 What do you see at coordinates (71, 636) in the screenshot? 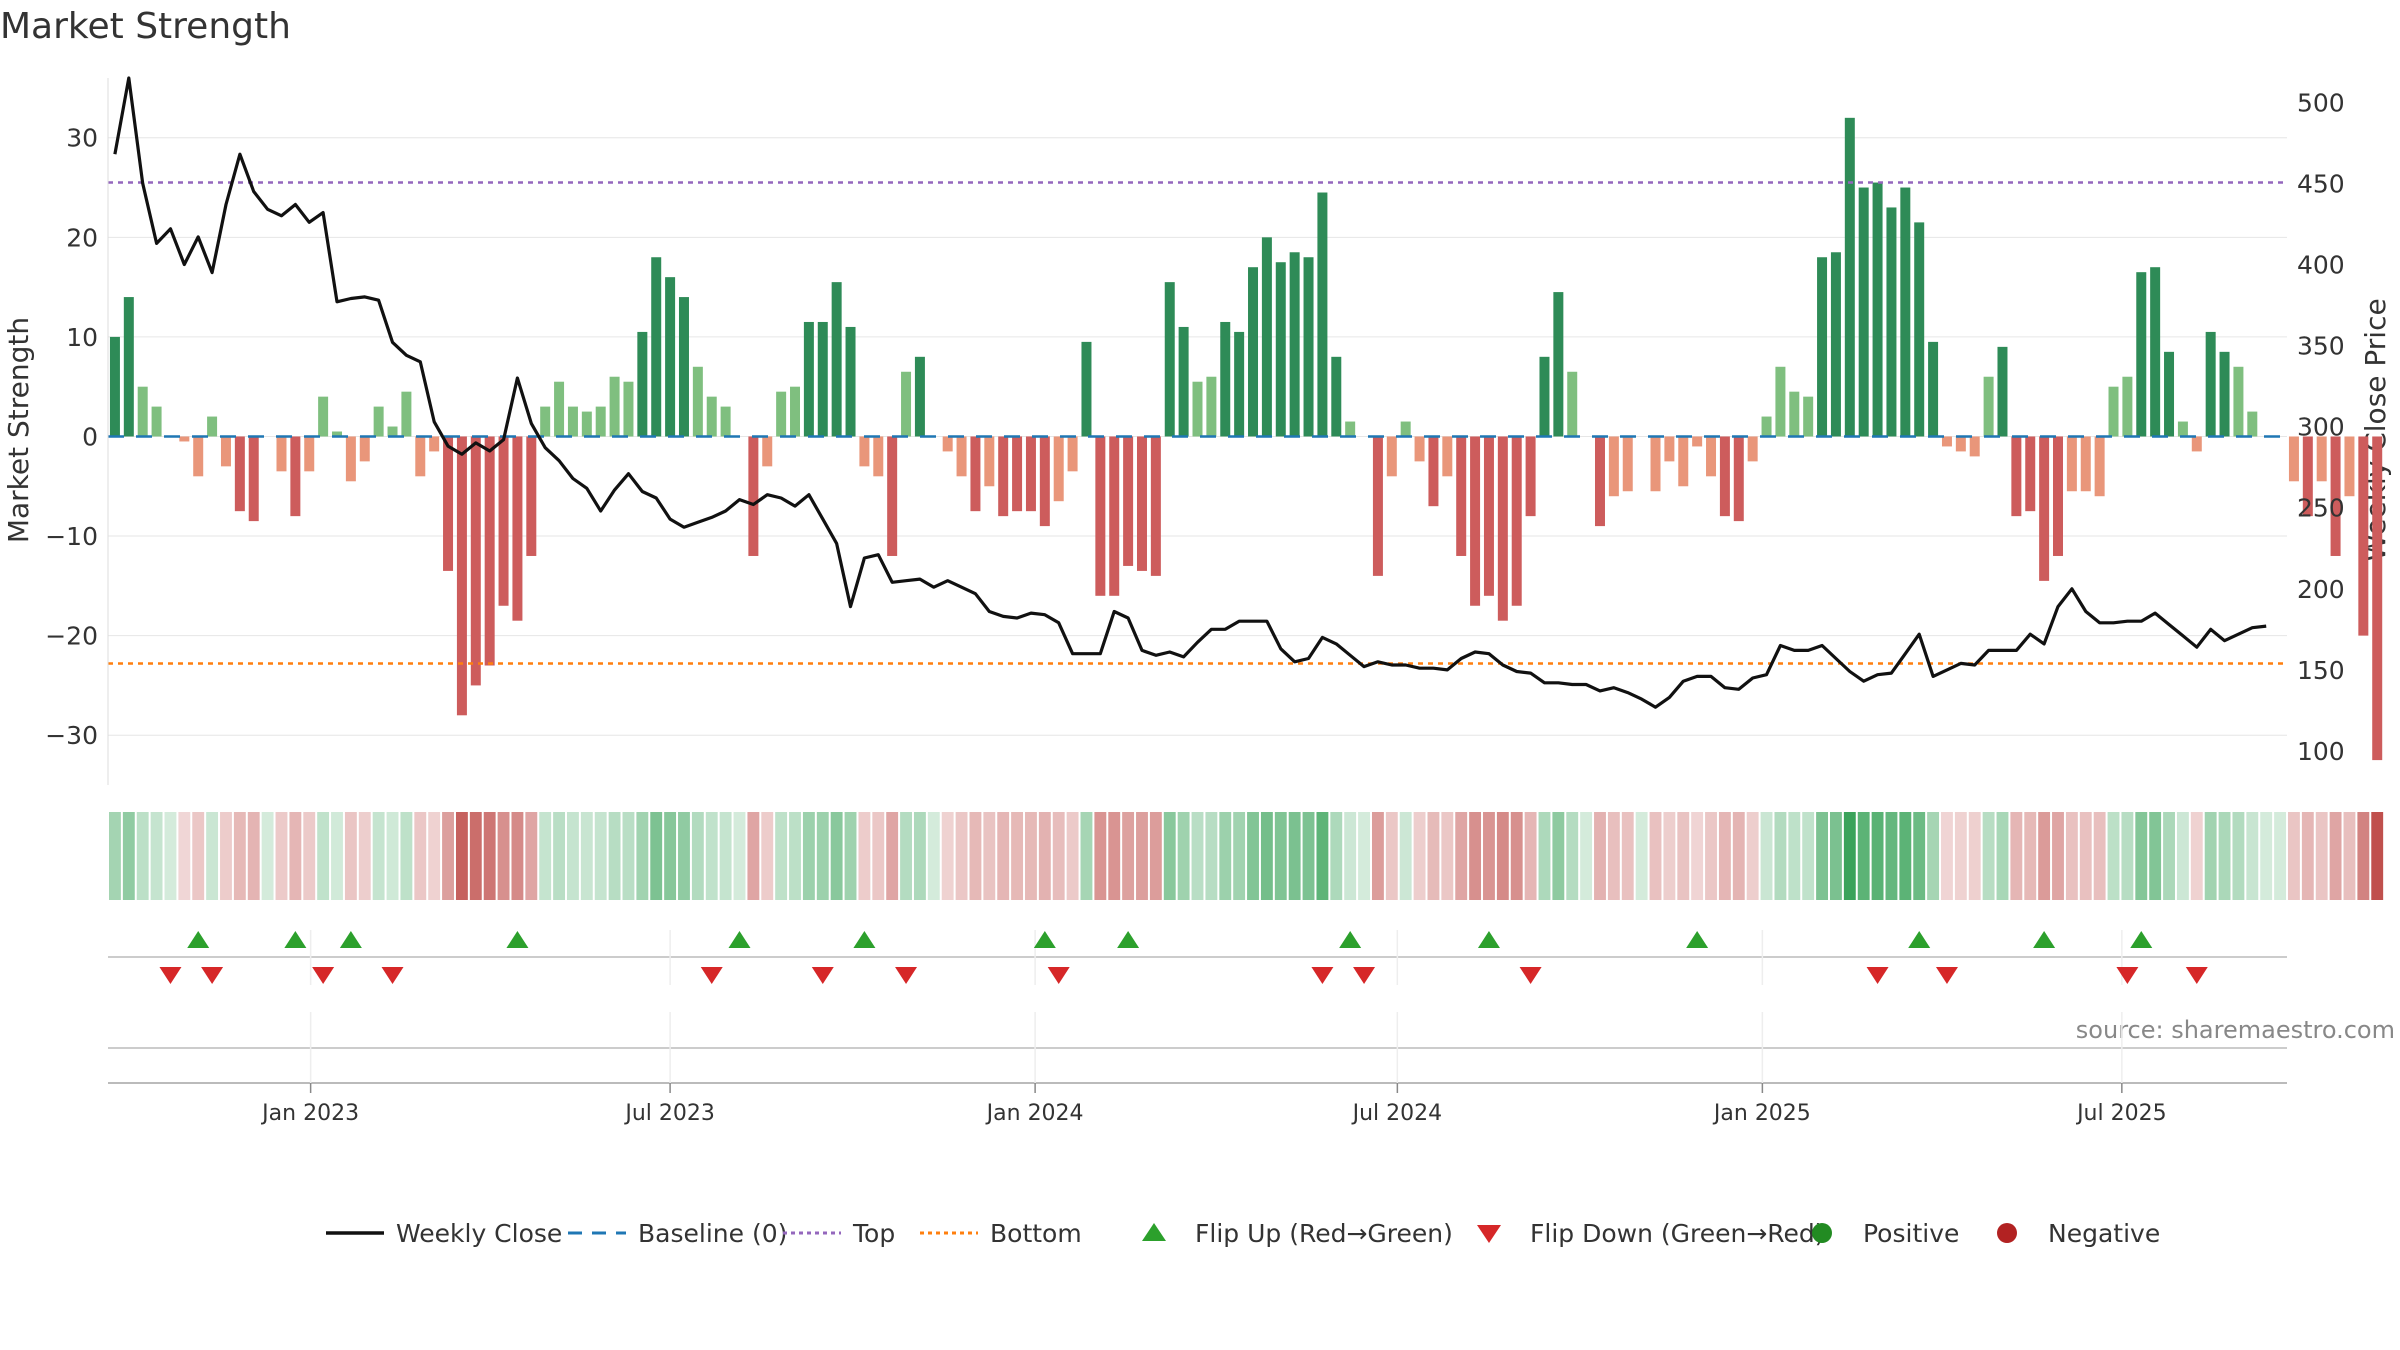
I see `y-tick-label-left: −20` at bounding box center [71, 636].